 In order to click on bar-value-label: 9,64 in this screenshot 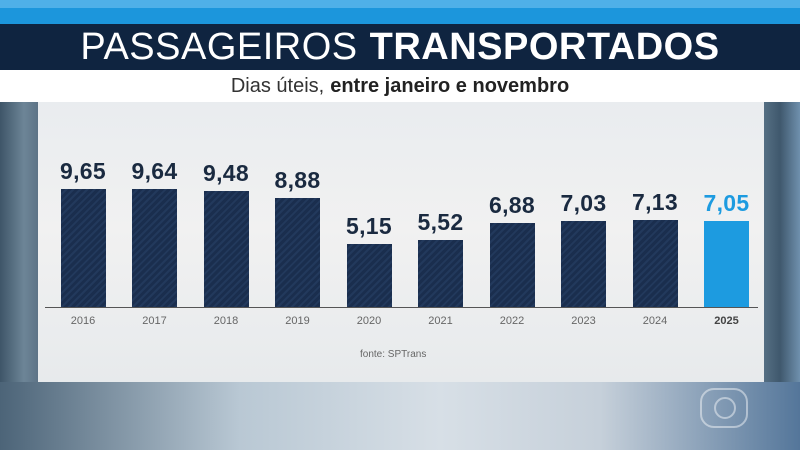, I will do `click(154, 171)`.